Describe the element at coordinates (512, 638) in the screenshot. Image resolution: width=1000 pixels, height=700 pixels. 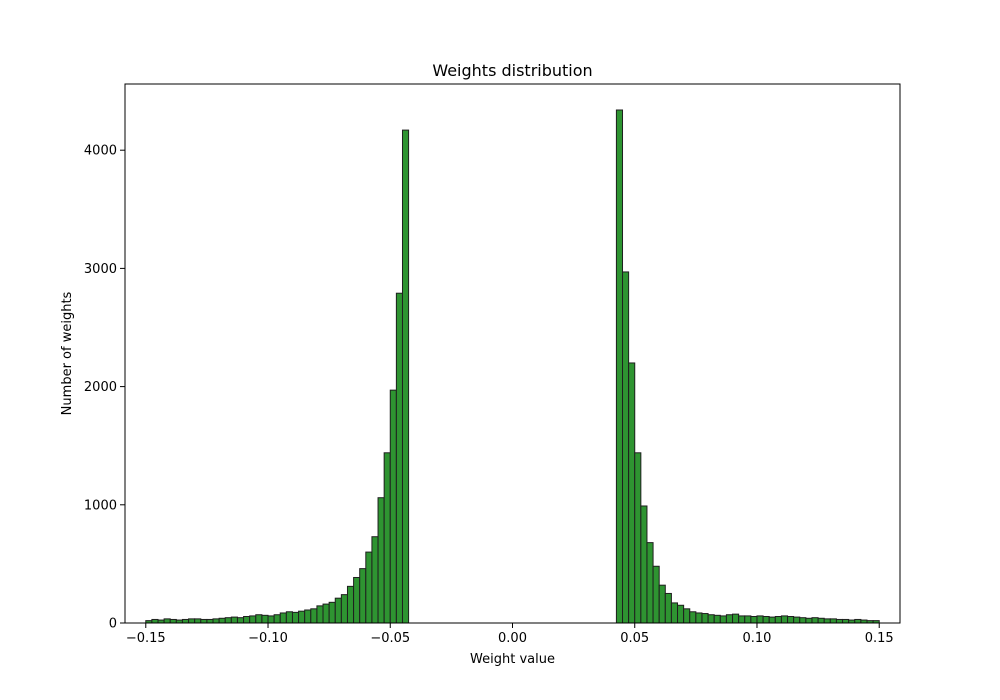
I see `x-tick-label: 0.00` at that location.